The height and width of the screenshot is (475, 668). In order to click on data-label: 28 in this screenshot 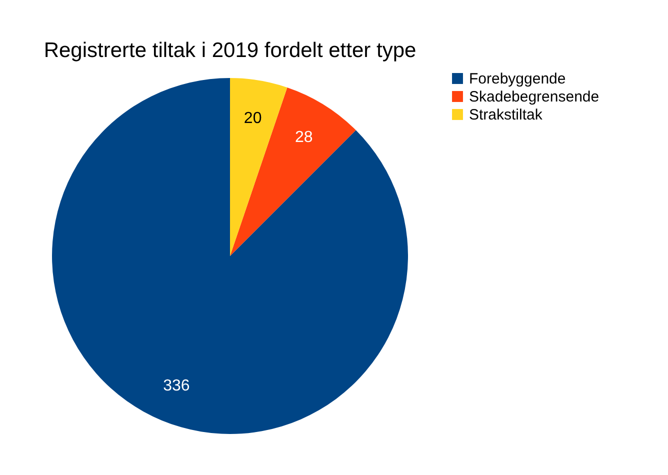, I will do `click(304, 137)`.